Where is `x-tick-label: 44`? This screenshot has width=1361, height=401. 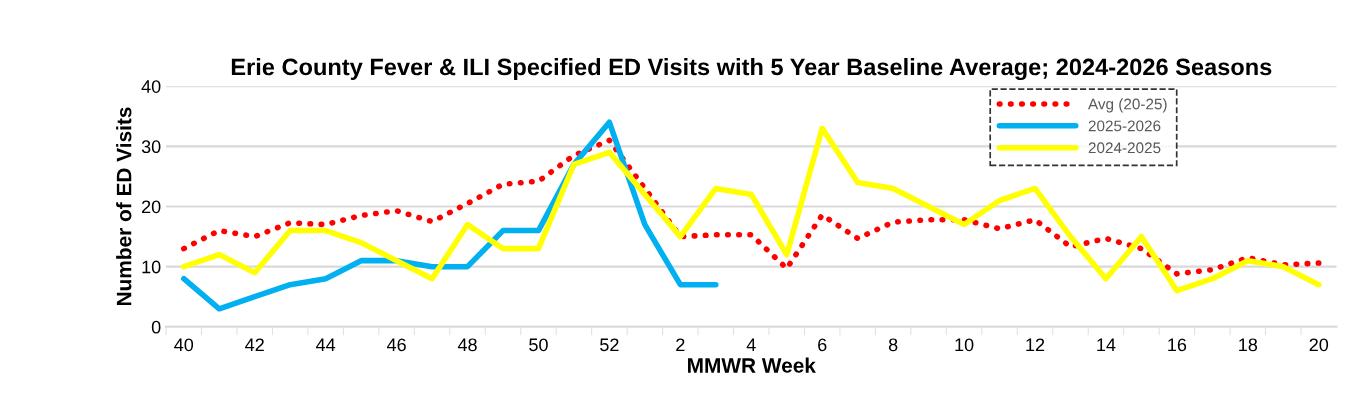 x-tick-label: 44 is located at coordinates (326, 345).